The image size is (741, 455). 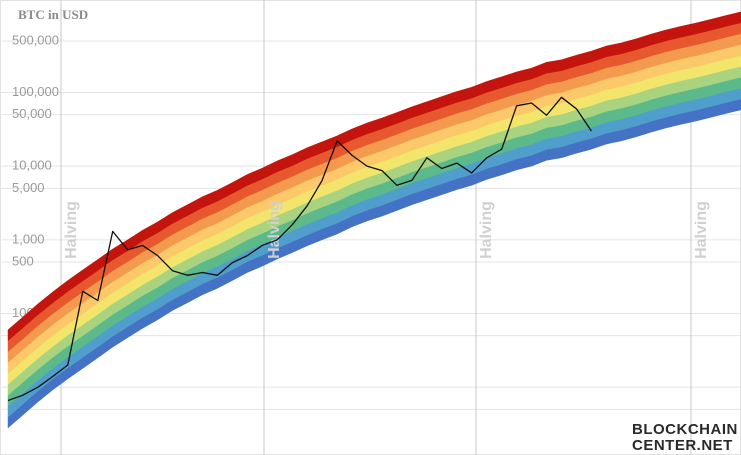 What do you see at coordinates (685, 429) in the screenshot?
I see `watermark: BLOCKCHAIN` at bounding box center [685, 429].